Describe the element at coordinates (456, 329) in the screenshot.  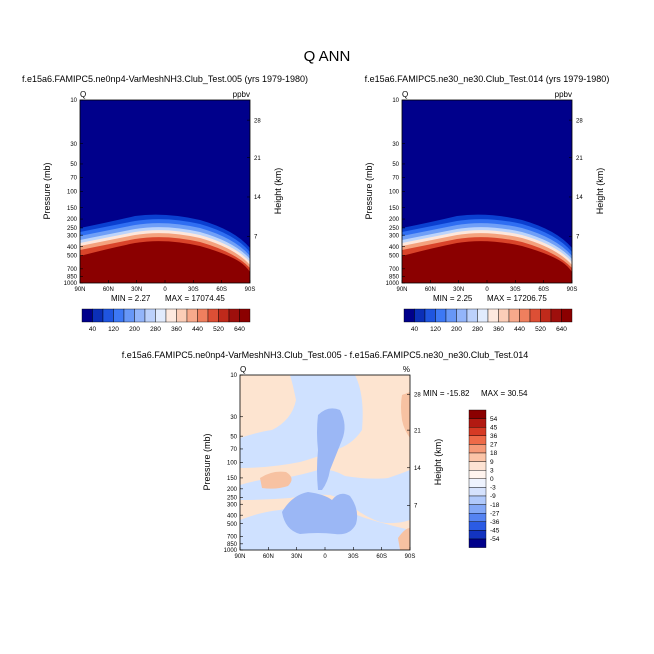
I see `colorbar-label: 200` at that location.